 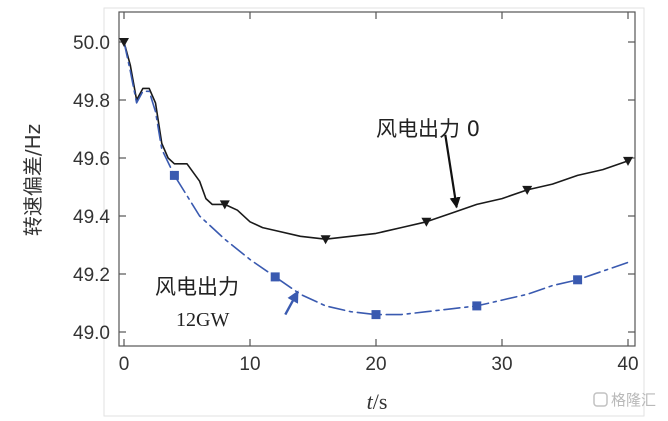 I want to click on annotation-arrow-wind-12gw, so click(x=291, y=303).